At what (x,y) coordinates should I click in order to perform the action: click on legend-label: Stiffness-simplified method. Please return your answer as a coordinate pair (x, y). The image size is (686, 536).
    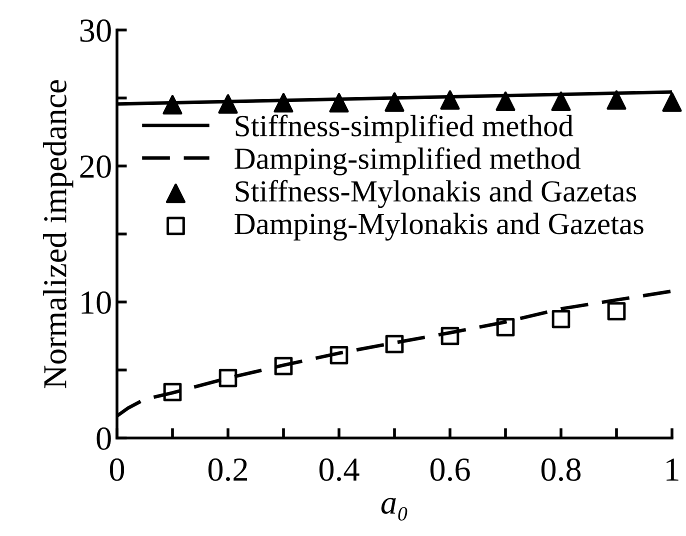
    Looking at the image, I should click on (405, 128).